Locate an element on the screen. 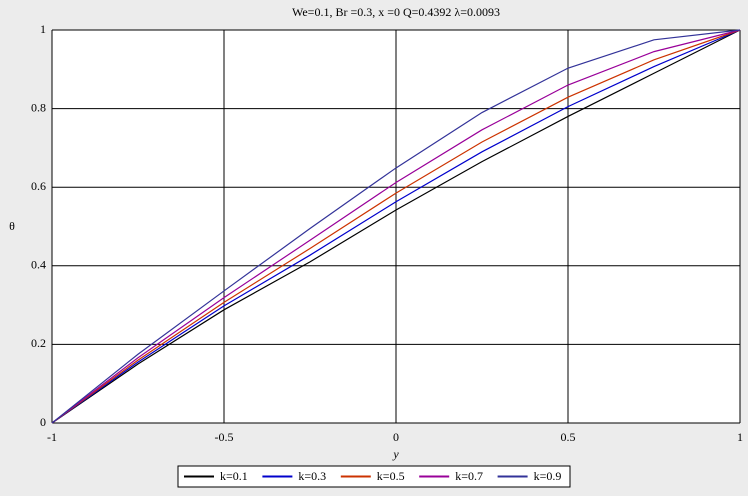 The width and height of the screenshot is (748, 496). y-tick-label: 0.8 is located at coordinates (38, 107).